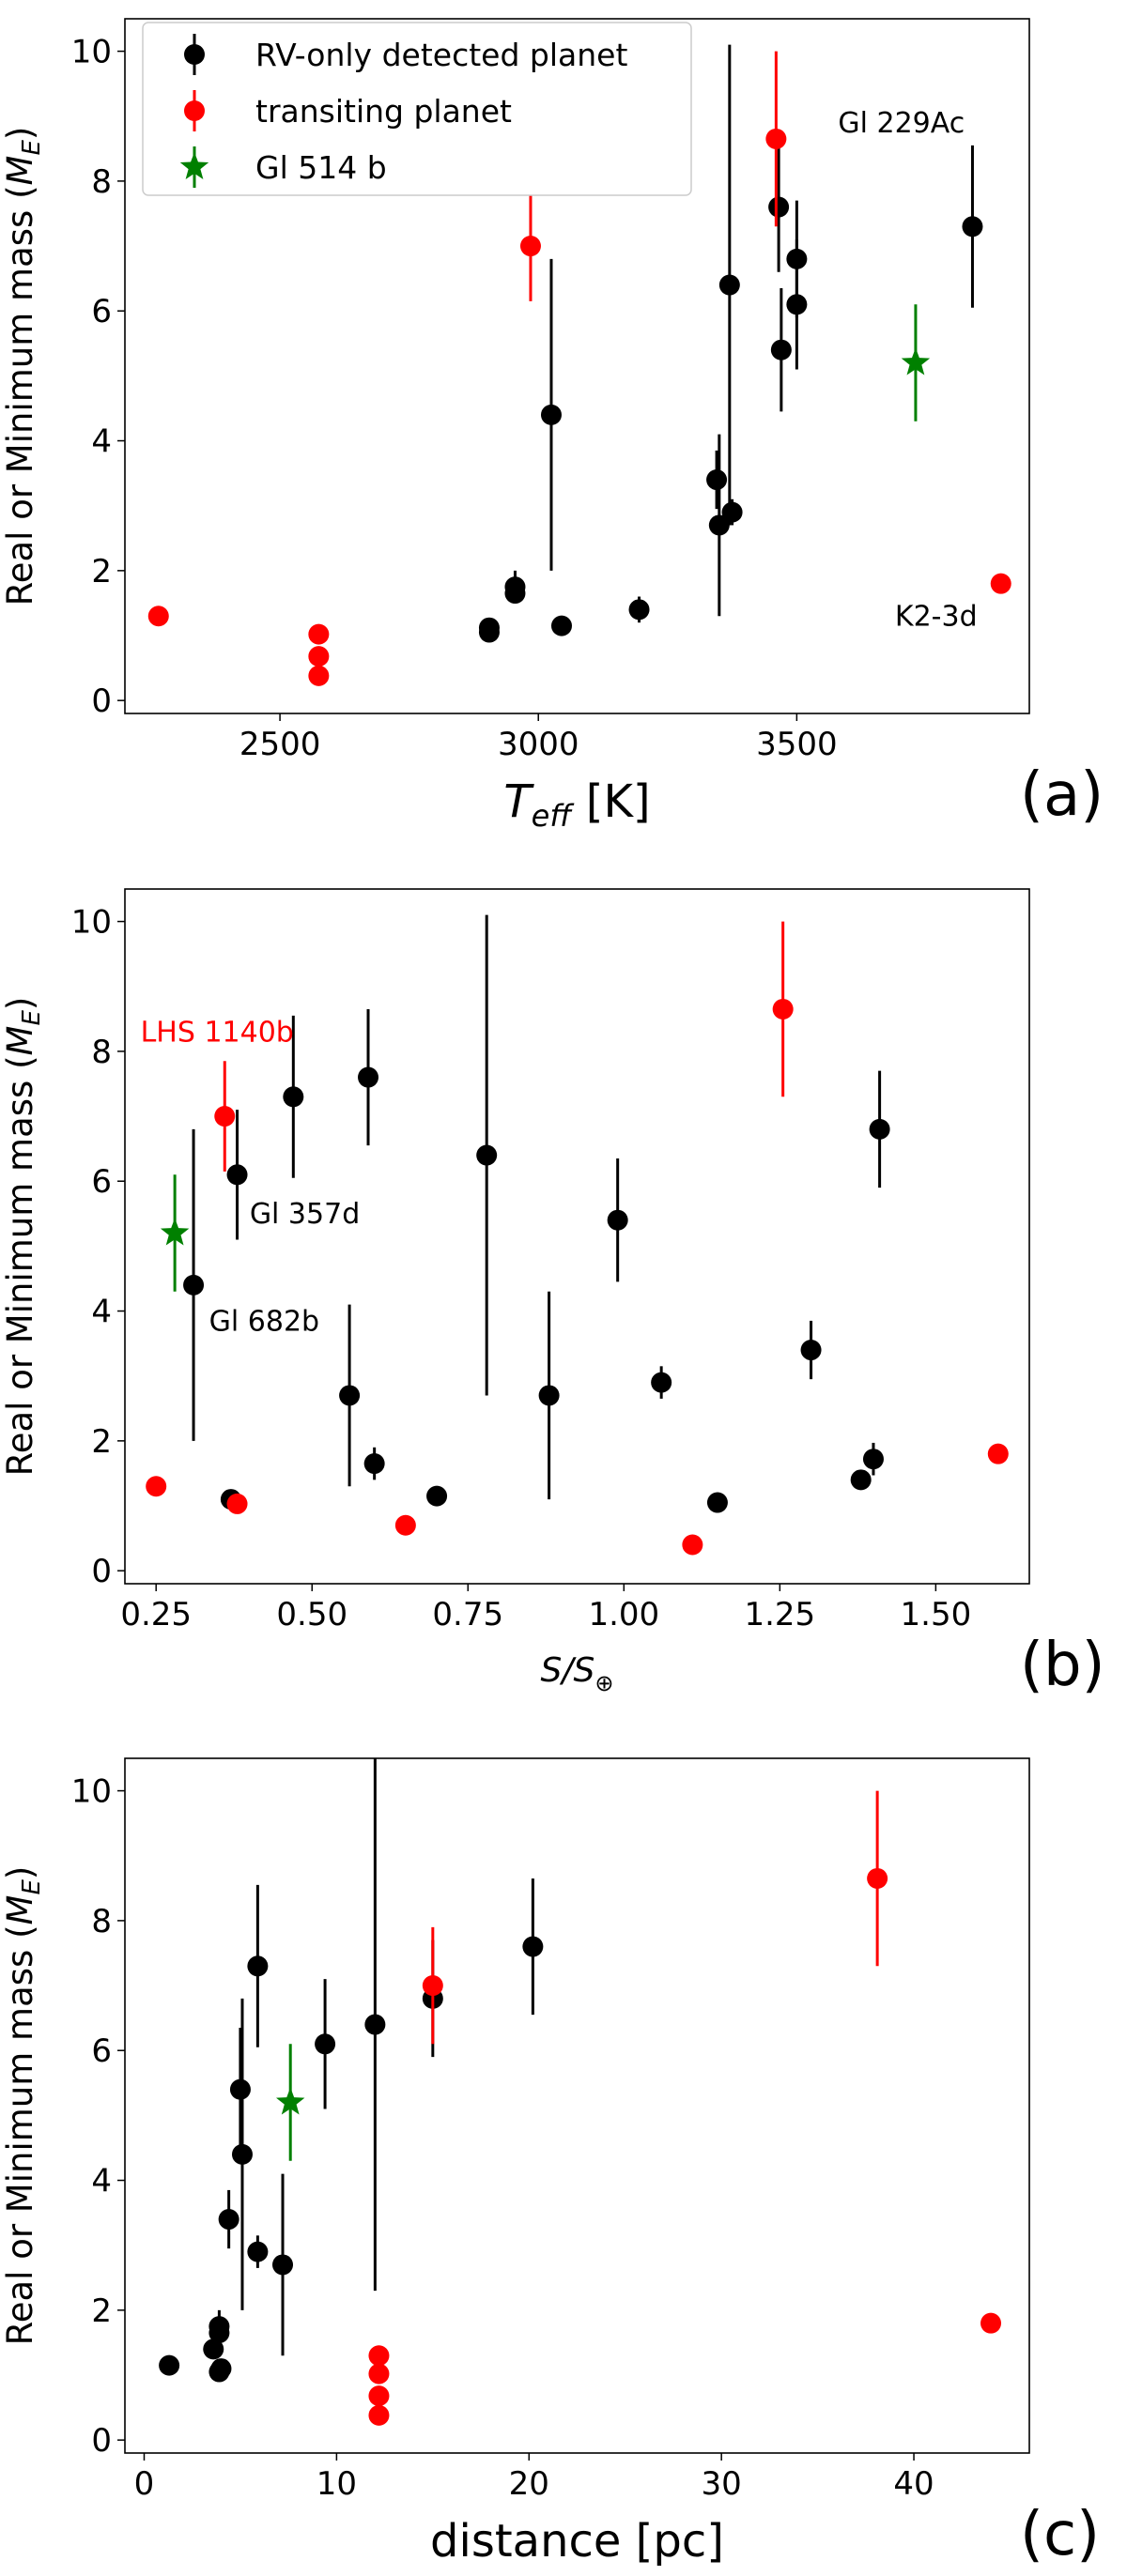 The height and width of the screenshot is (2576, 1127). Describe the element at coordinates (936, 1615) in the screenshot. I see `x-tick-label: 1.50` at that location.